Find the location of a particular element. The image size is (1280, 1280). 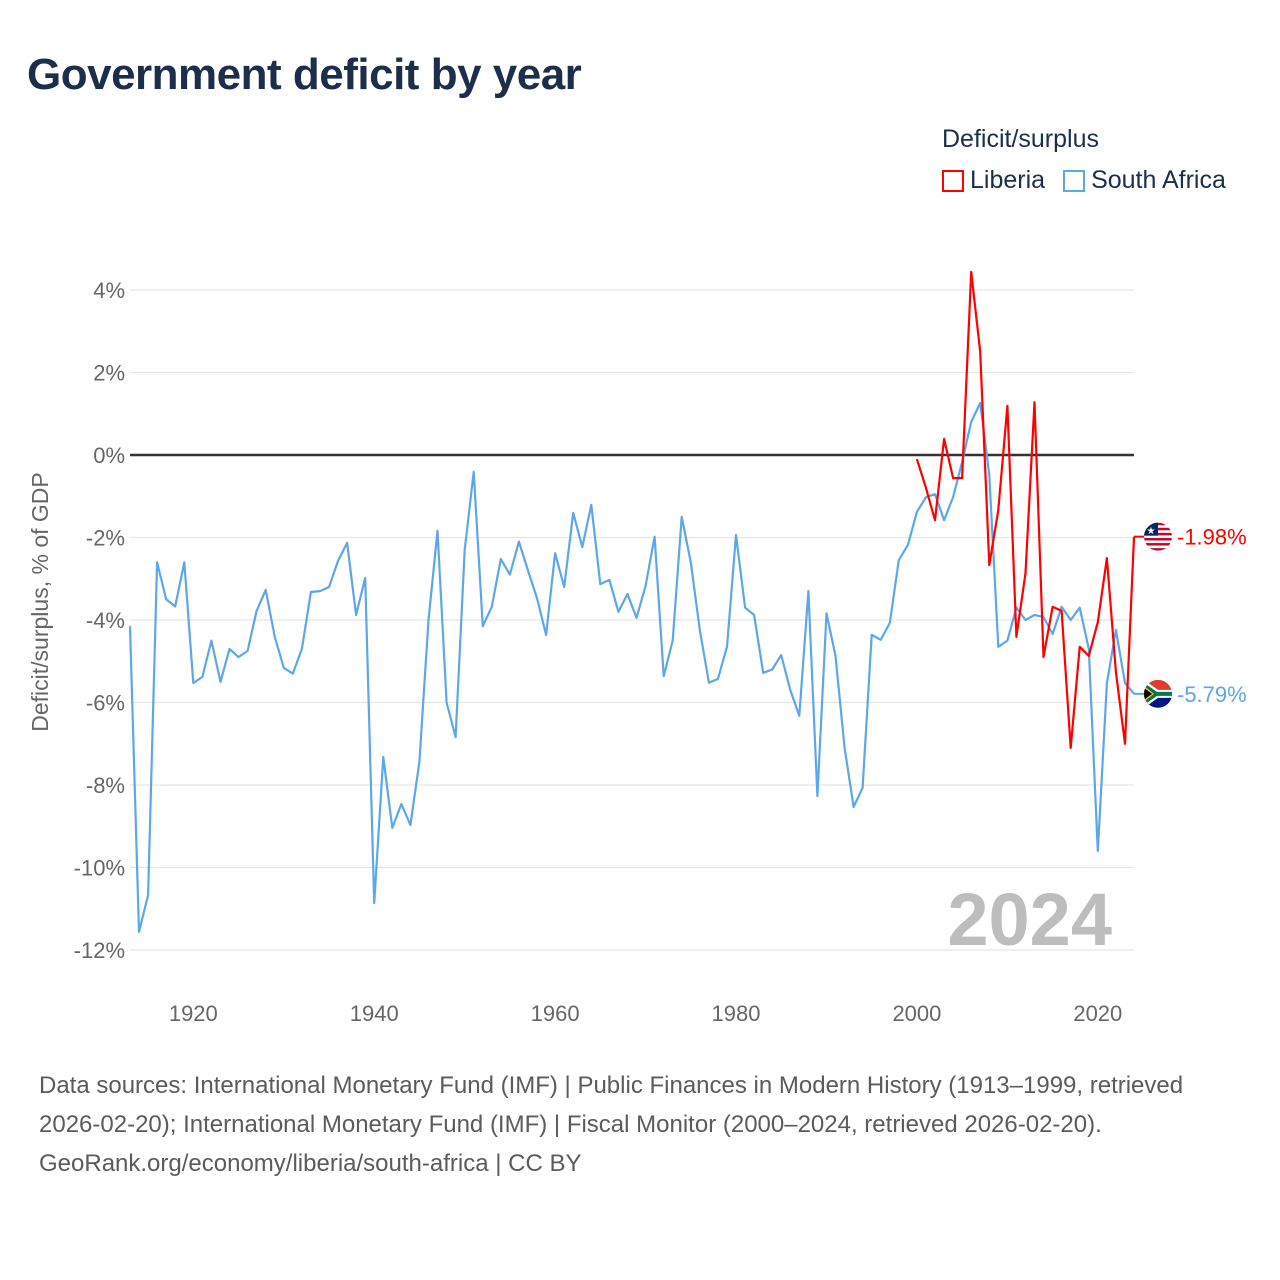

x-tick-label: 2000 is located at coordinates (916, 1013).